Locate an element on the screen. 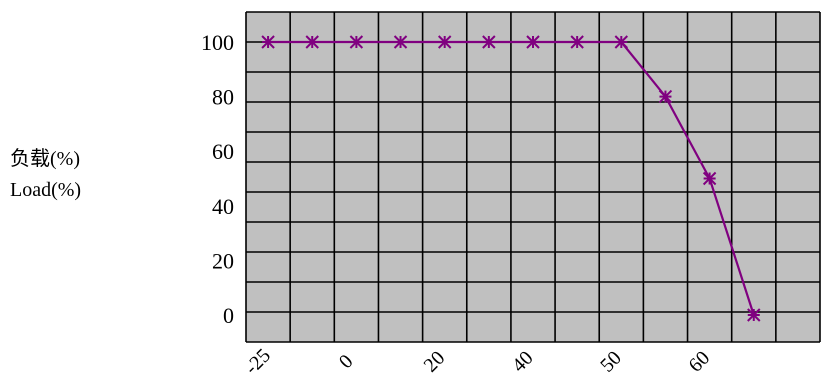  x-tick-label: 0 is located at coordinates (346, 361).